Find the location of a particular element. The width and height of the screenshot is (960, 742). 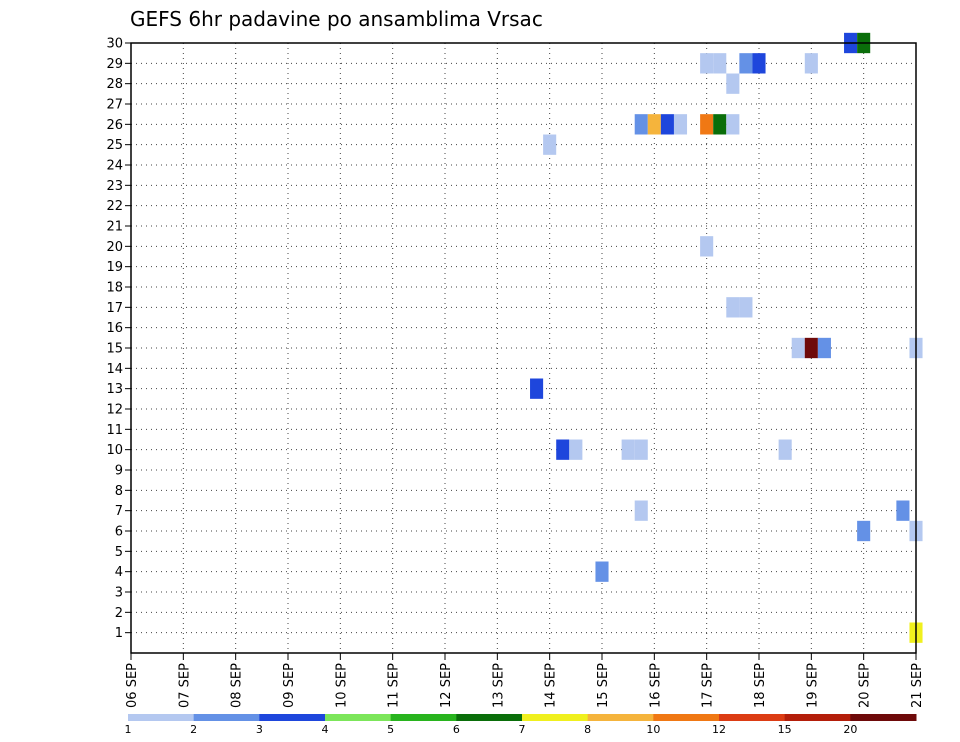

y-tick-label: 14 is located at coordinates (114, 369).